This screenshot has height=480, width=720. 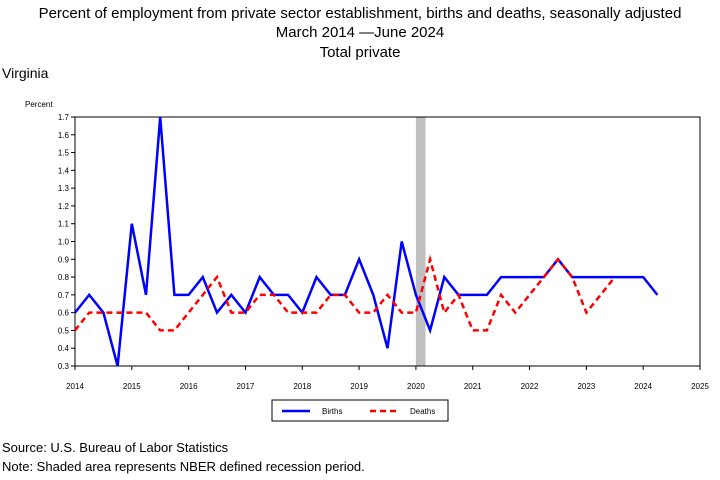 What do you see at coordinates (64, 135) in the screenshot?
I see `y-tick-label: 1.6` at bounding box center [64, 135].